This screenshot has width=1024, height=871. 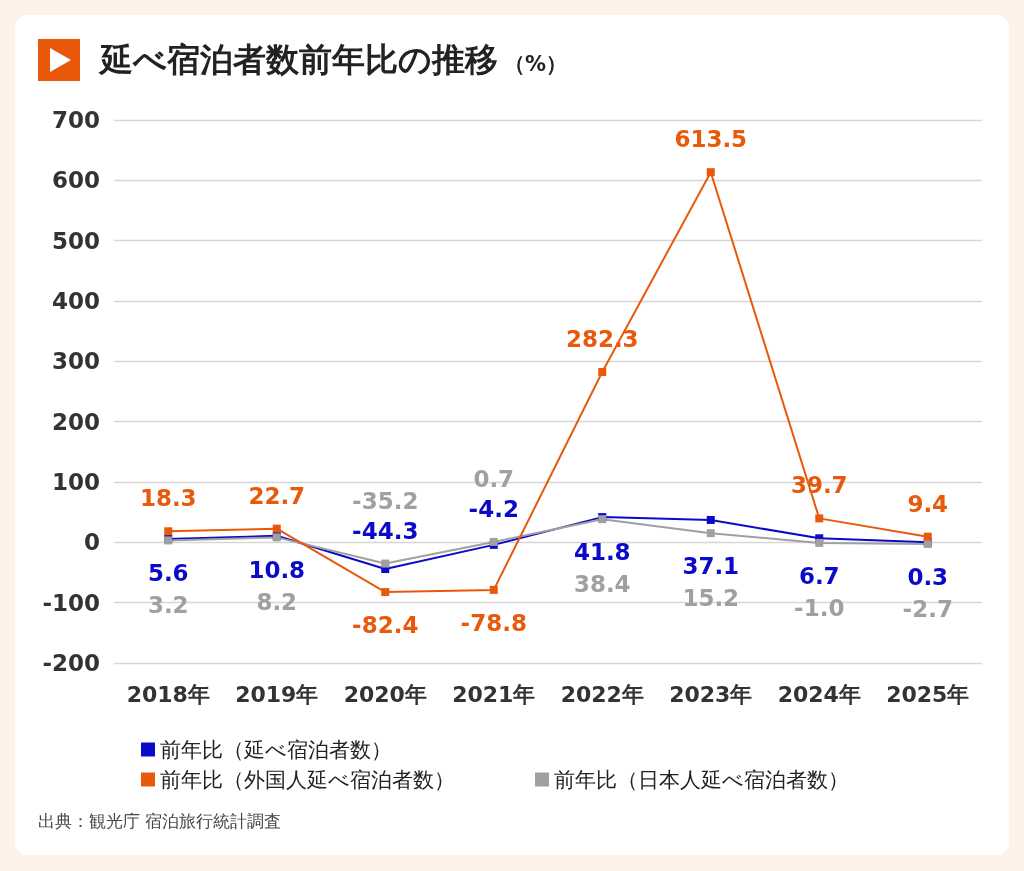 What do you see at coordinates (602, 552) in the screenshot?
I see `data-label: 41.8` at bounding box center [602, 552].